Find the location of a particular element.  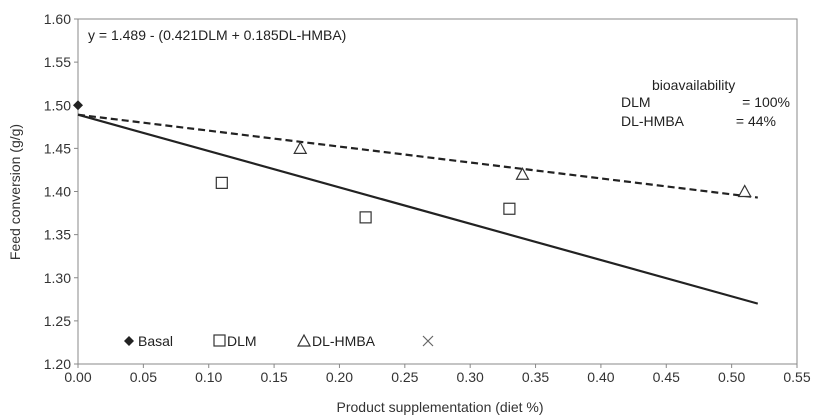

y-tick-label: 1.45 is located at coordinates (57, 148).